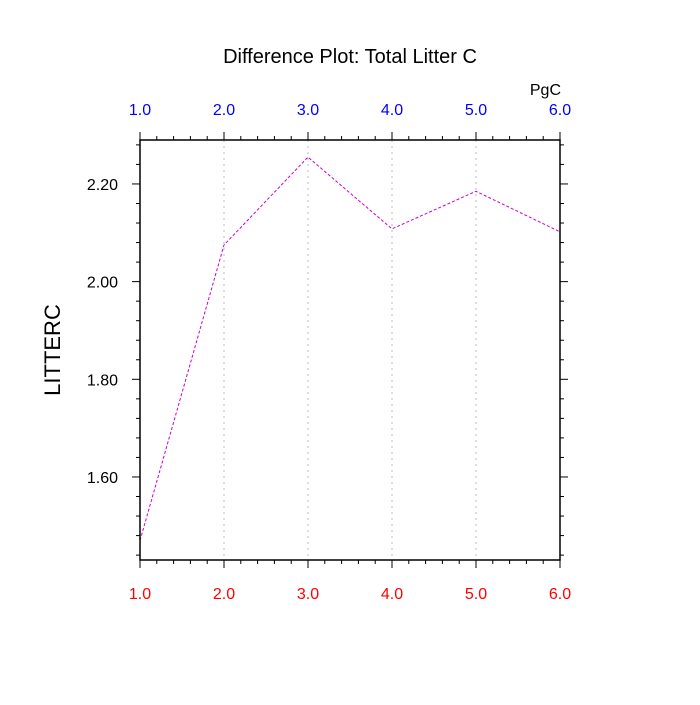  I want to click on y-tick-label: 2.20, so click(102, 185).